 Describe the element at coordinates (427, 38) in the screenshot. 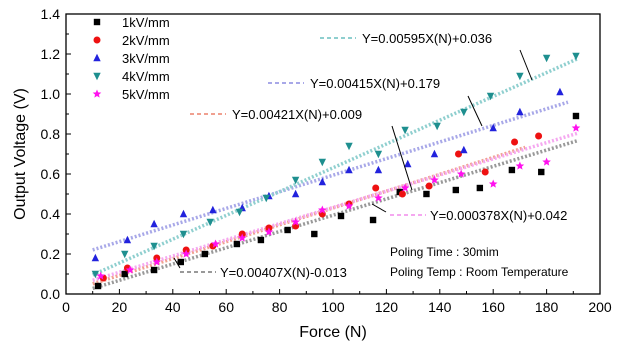

I see `equation-4kv-label: Y=0.00595X(N)+0.036` at that location.